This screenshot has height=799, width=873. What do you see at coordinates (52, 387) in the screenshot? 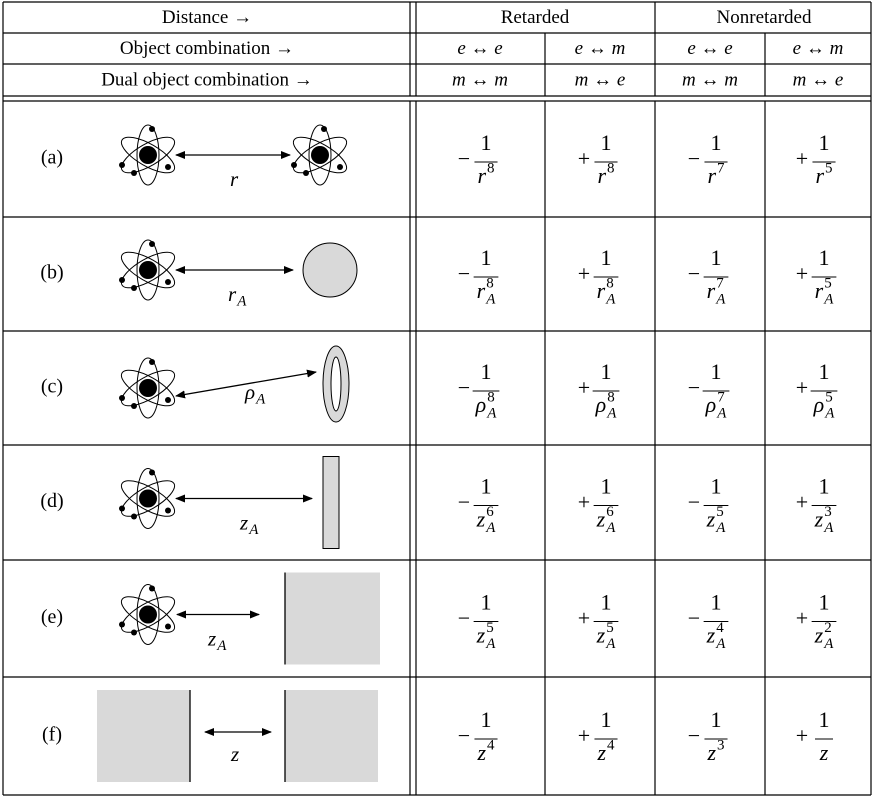
I see `row-label: (c)` at bounding box center [52, 387].